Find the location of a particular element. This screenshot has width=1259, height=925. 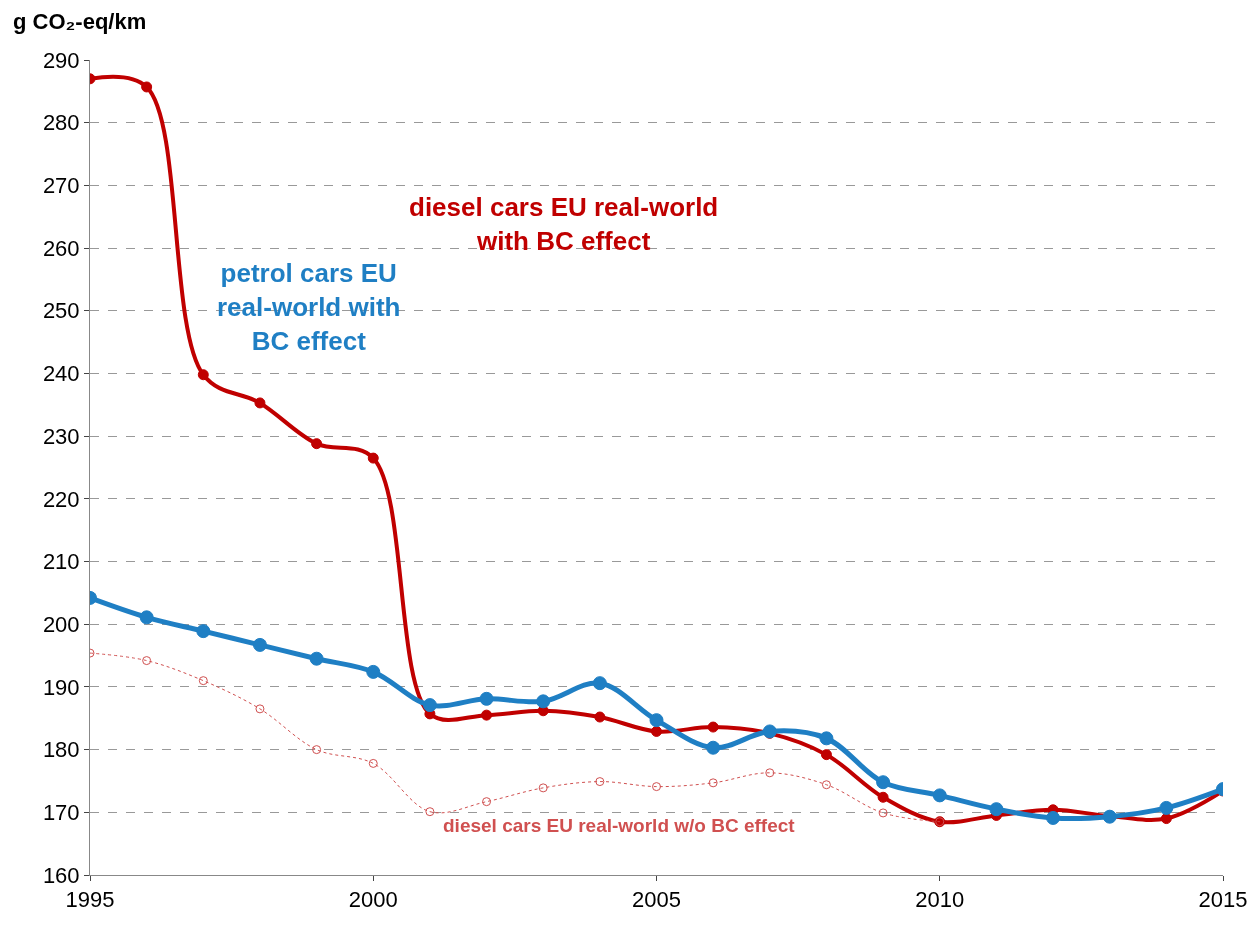

x-tick-label: 1995 is located at coordinates (90, 900).